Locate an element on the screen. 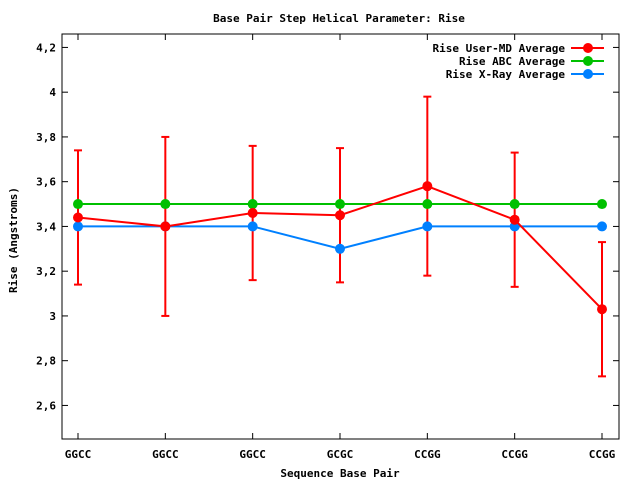 The height and width of the screenshot is (480, 640). y-tick-label: 3,4 is located at coordinates (46, 226).